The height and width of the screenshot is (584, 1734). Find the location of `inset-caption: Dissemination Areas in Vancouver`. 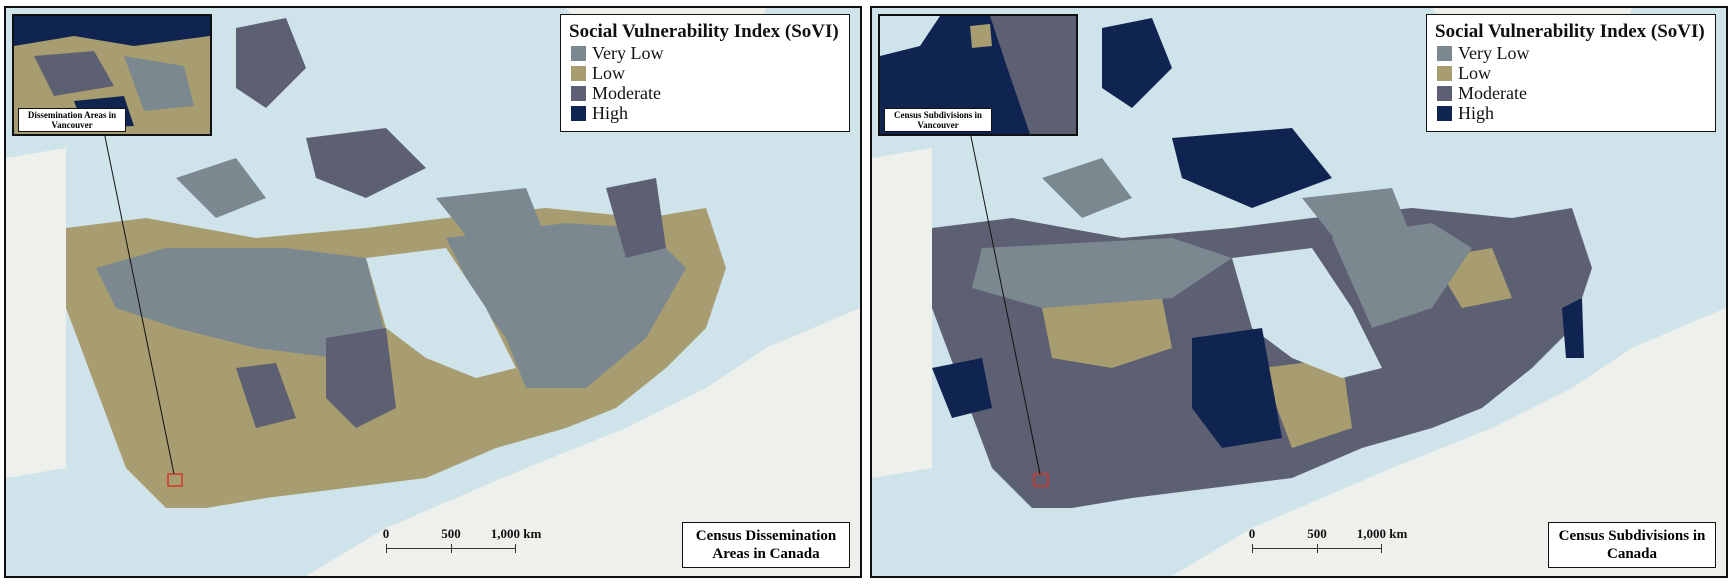

inset-caption: Dissemination Areas in Vancouver is located at coordinates (72, 120).